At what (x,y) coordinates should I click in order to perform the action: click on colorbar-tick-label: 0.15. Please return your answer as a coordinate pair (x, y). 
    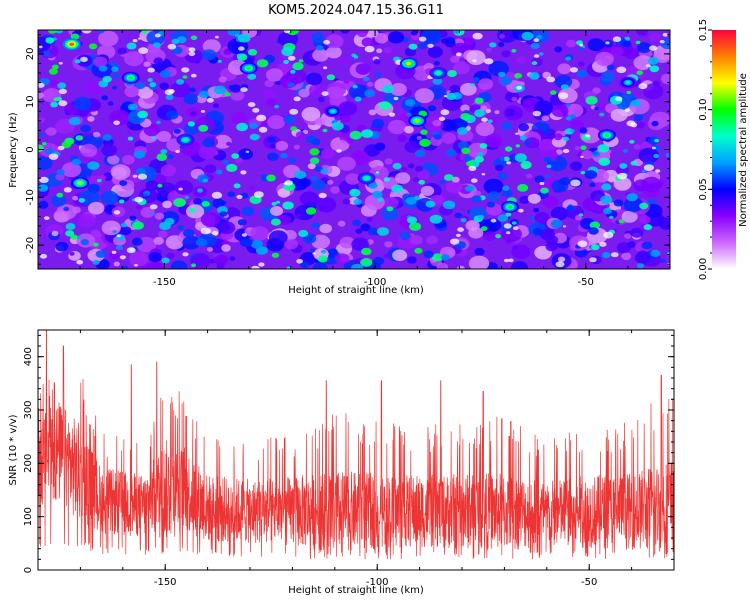
    Looking at the image, I should click on (703, 30).